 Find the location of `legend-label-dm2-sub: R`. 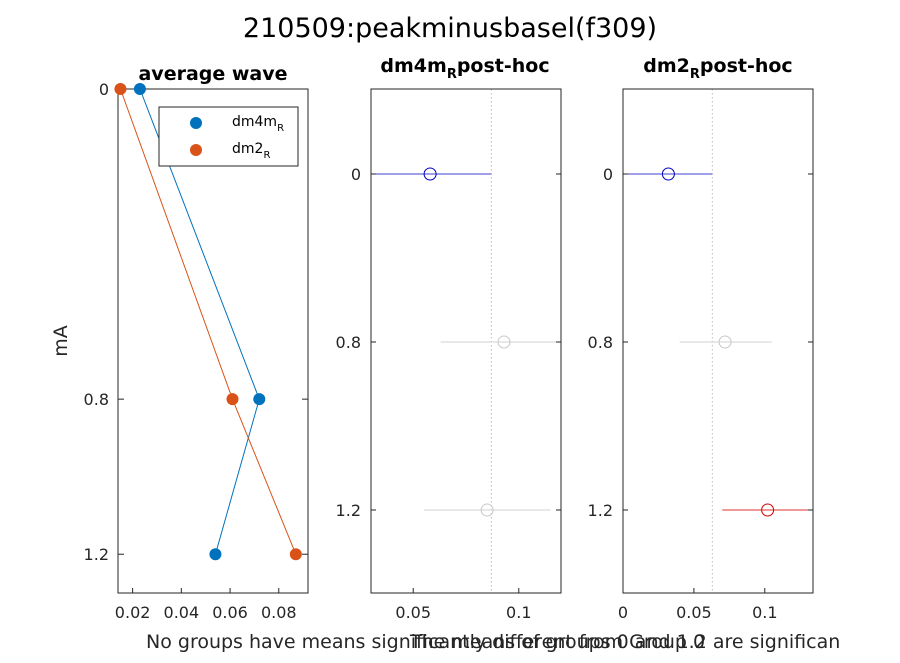

legend-label-dm2-sub: R is located at coordinates (266, 155).